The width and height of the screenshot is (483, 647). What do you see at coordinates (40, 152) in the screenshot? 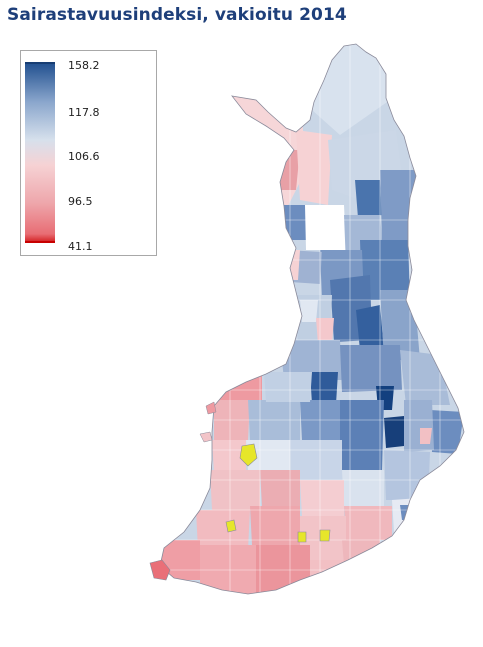
I see `legend-color-scale` at bounding box center [40, 152].